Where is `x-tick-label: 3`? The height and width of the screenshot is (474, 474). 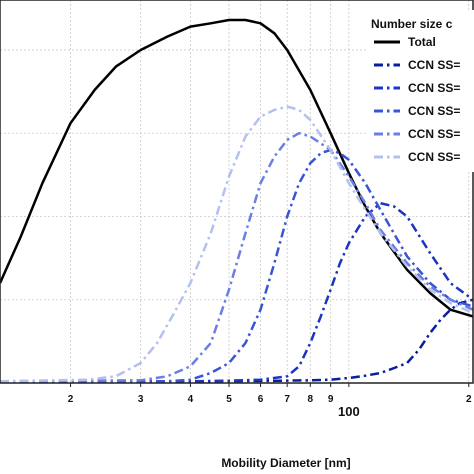
x-tick-label: 3 is located at coordinates (141, 399).